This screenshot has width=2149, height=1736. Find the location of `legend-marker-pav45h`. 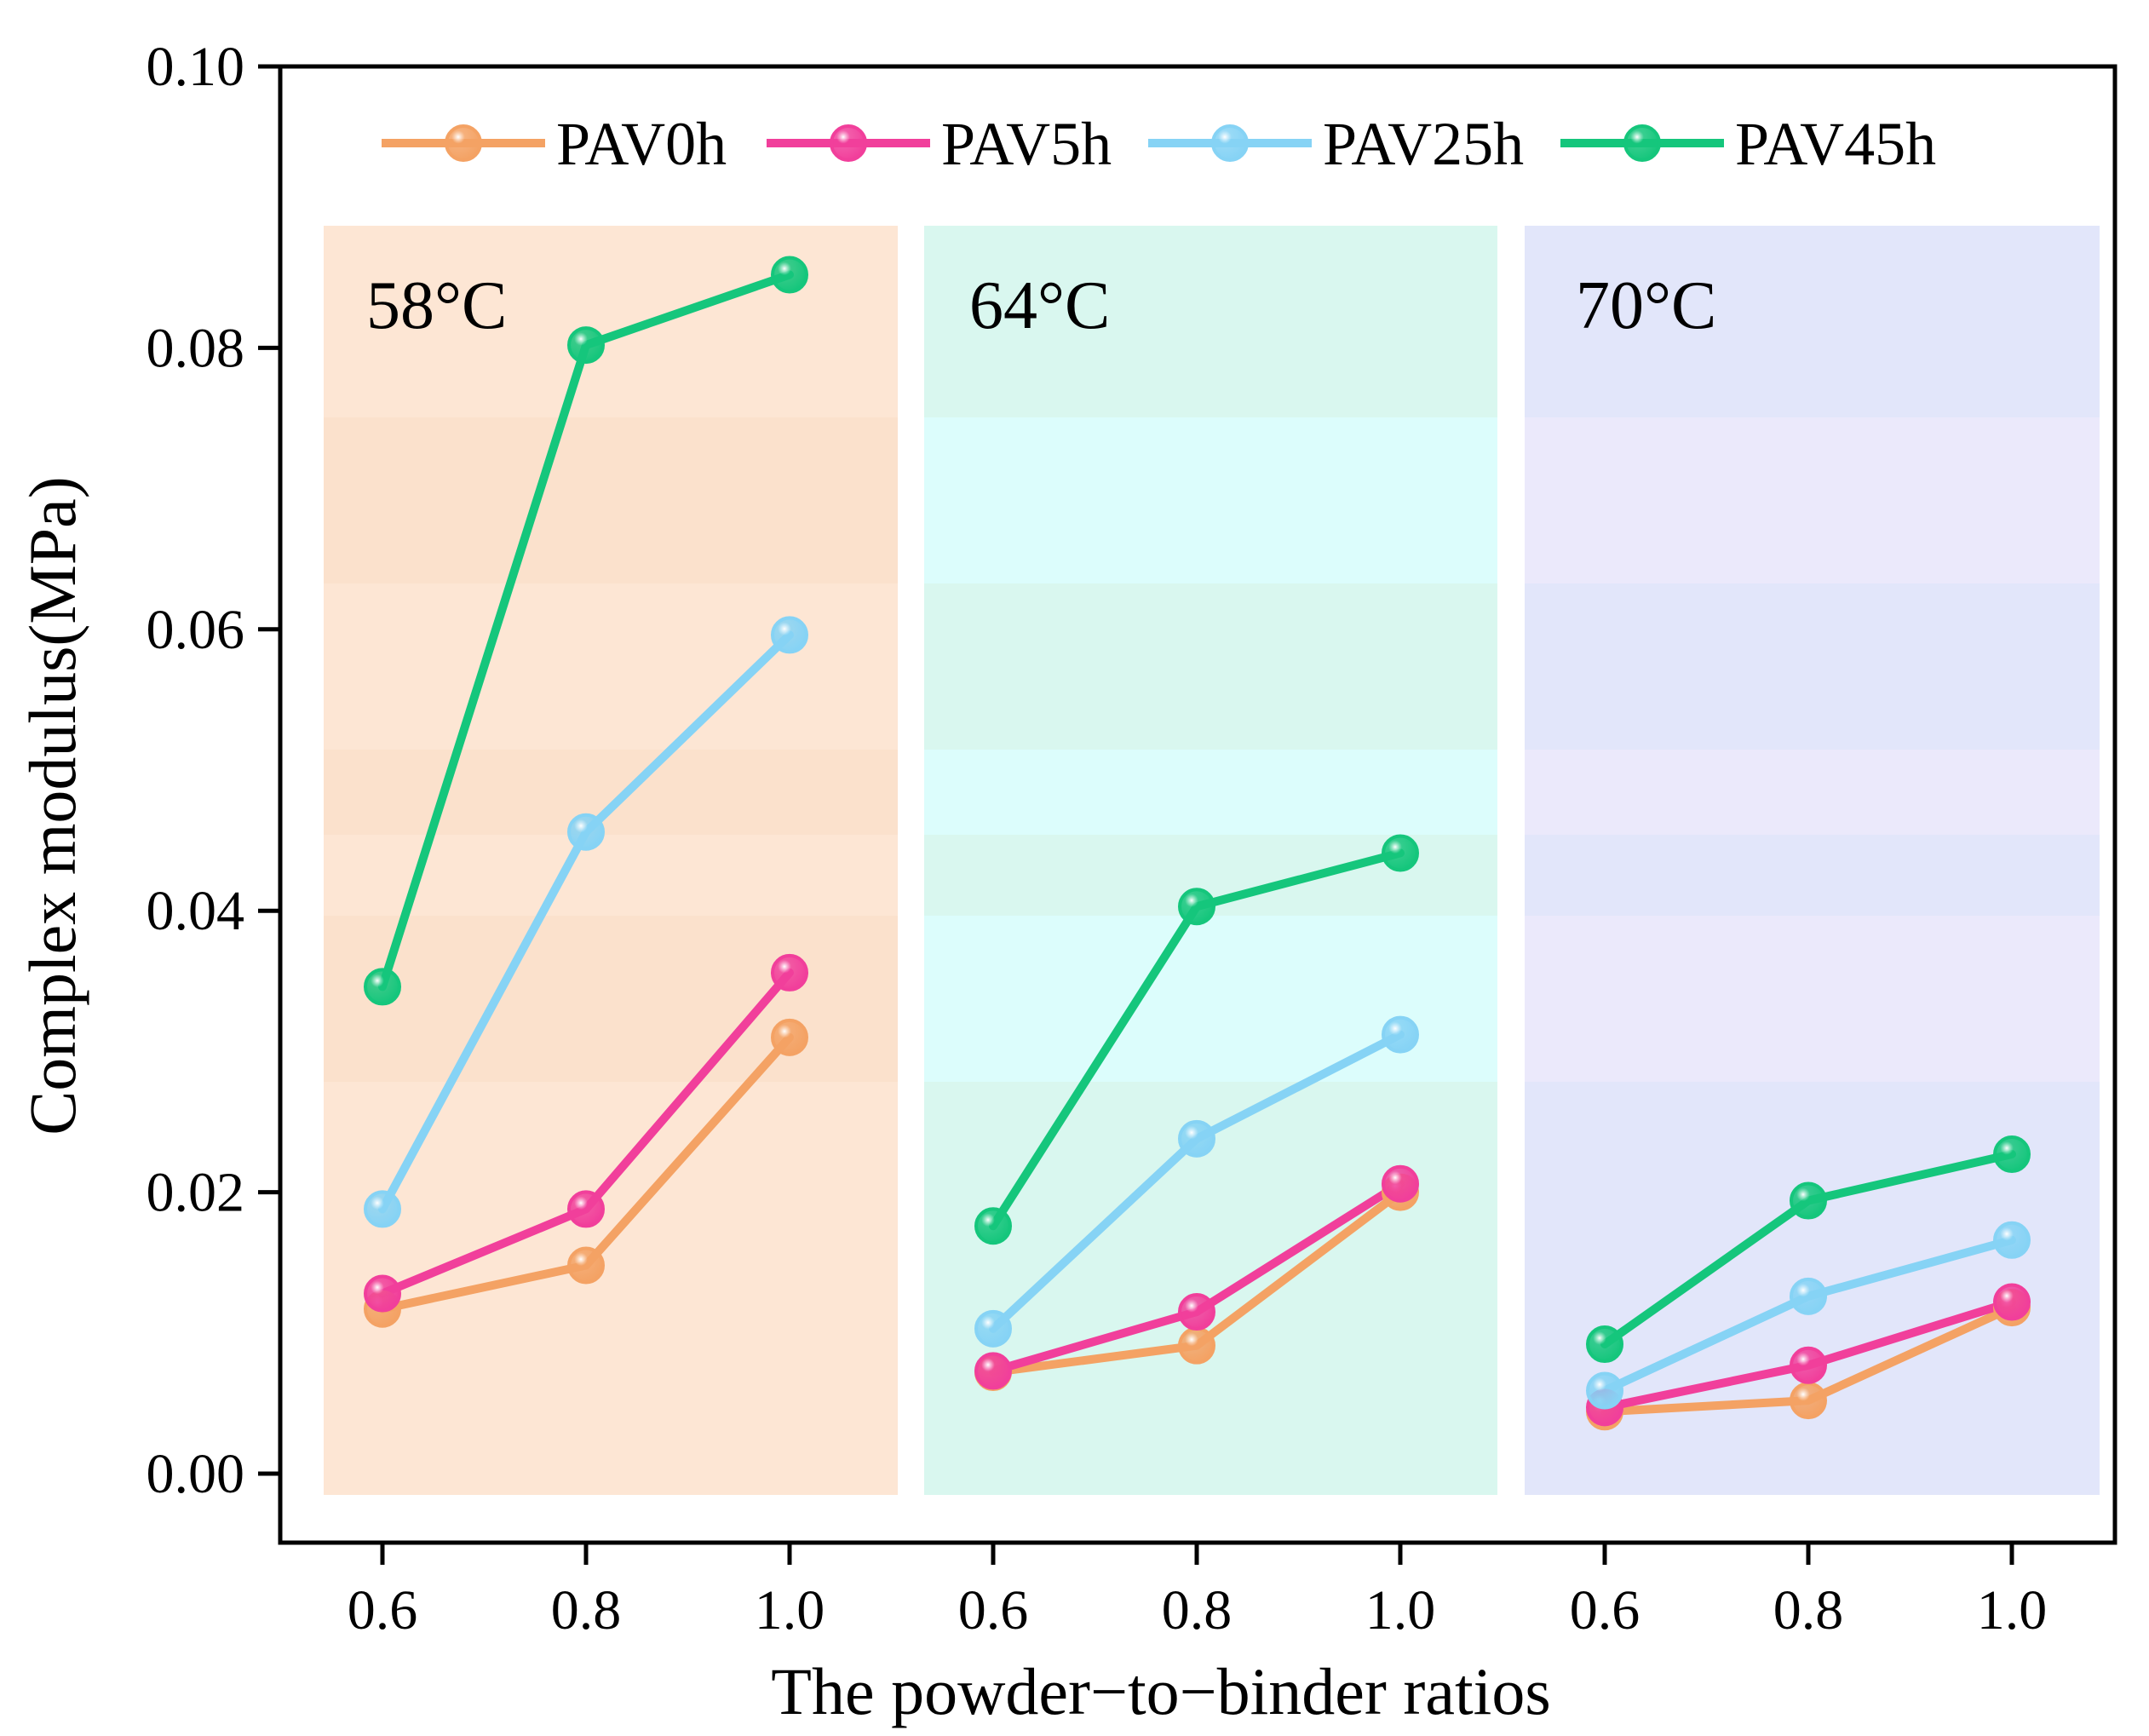

legend-marker-pav45h is located at coordinates (1642, 143).